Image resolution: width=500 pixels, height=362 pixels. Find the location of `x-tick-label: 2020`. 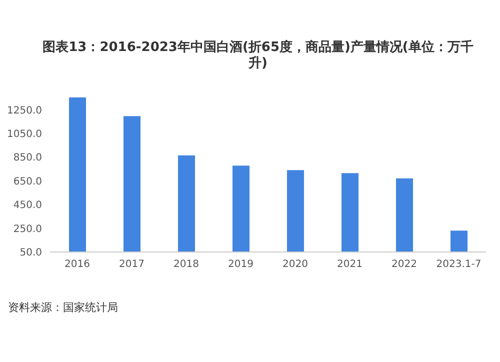

x-tick-label: 2020 is located at coordinates (295, 264).